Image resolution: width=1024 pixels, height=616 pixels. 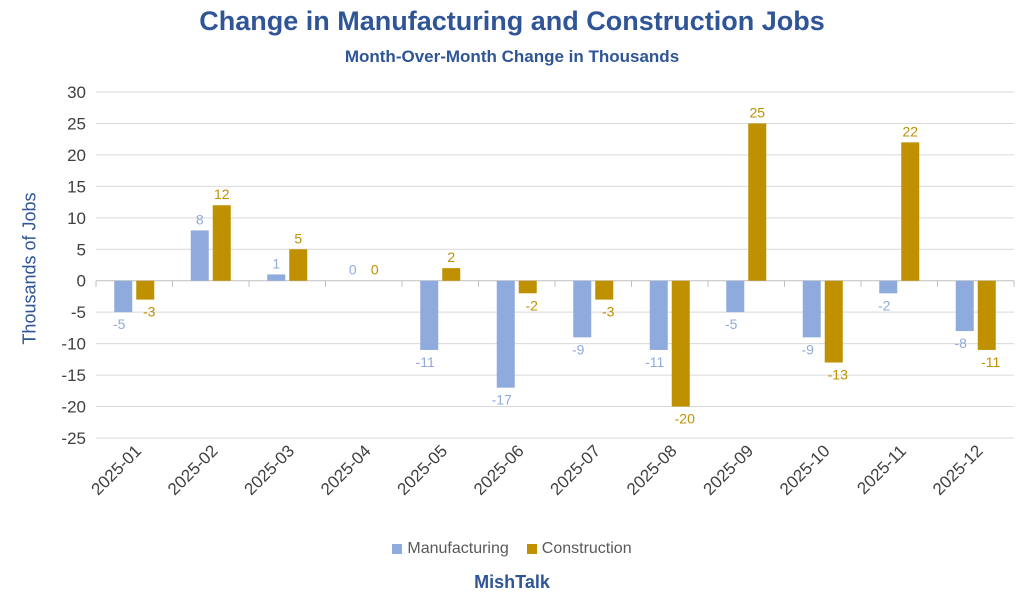 I want to click on legend: Manufacturing Construction, so click(x=512, y=549).